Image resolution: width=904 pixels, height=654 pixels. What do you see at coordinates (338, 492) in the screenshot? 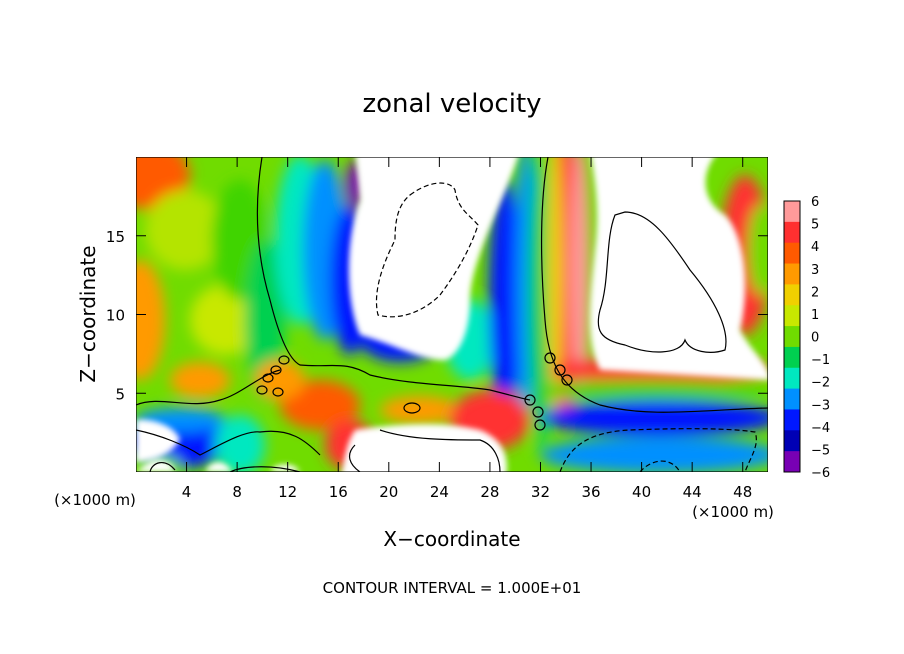
I see `x-tick-label: 16` at bounding box center [338, 492].